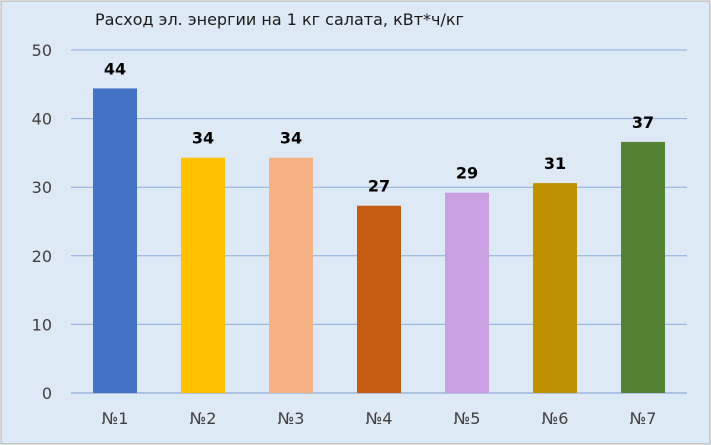 The height and width of the screenshot is (445, 711). I want to click on x-tick-label: №1, so click(115, 418).